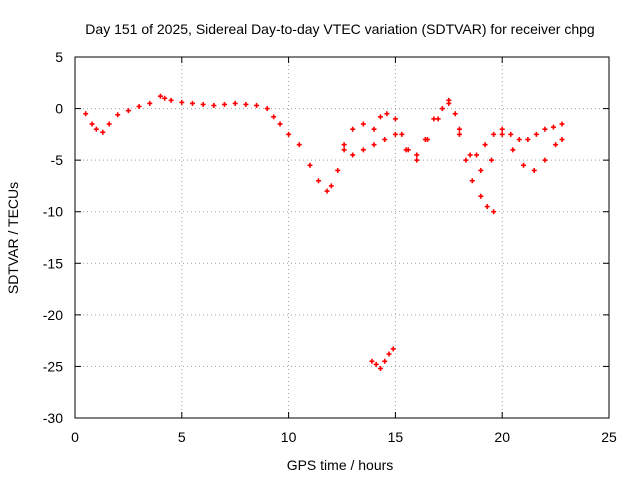 The image size is (640, 480). I want to click on x-tick-label: 15, so click(396, 437).